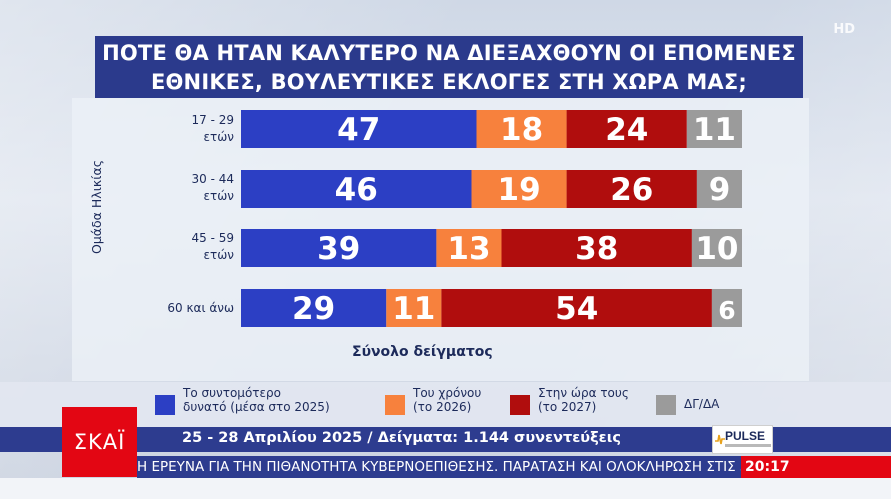  I want to click on legend-item-2026: Του χρόνου (το 2026), so click(433, 400).